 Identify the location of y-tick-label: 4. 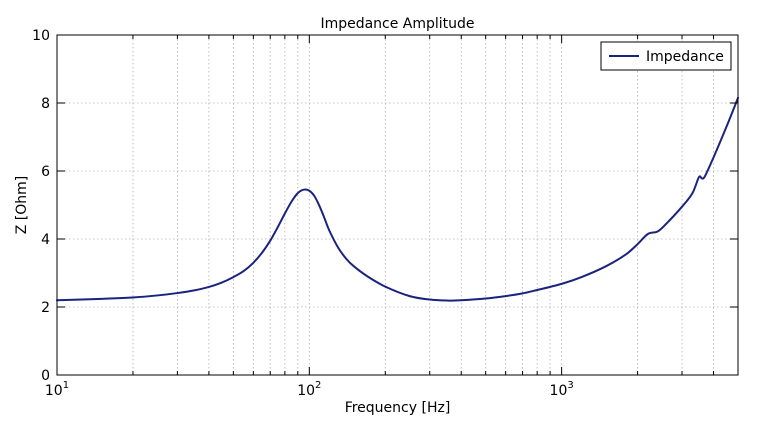
(45, 240).